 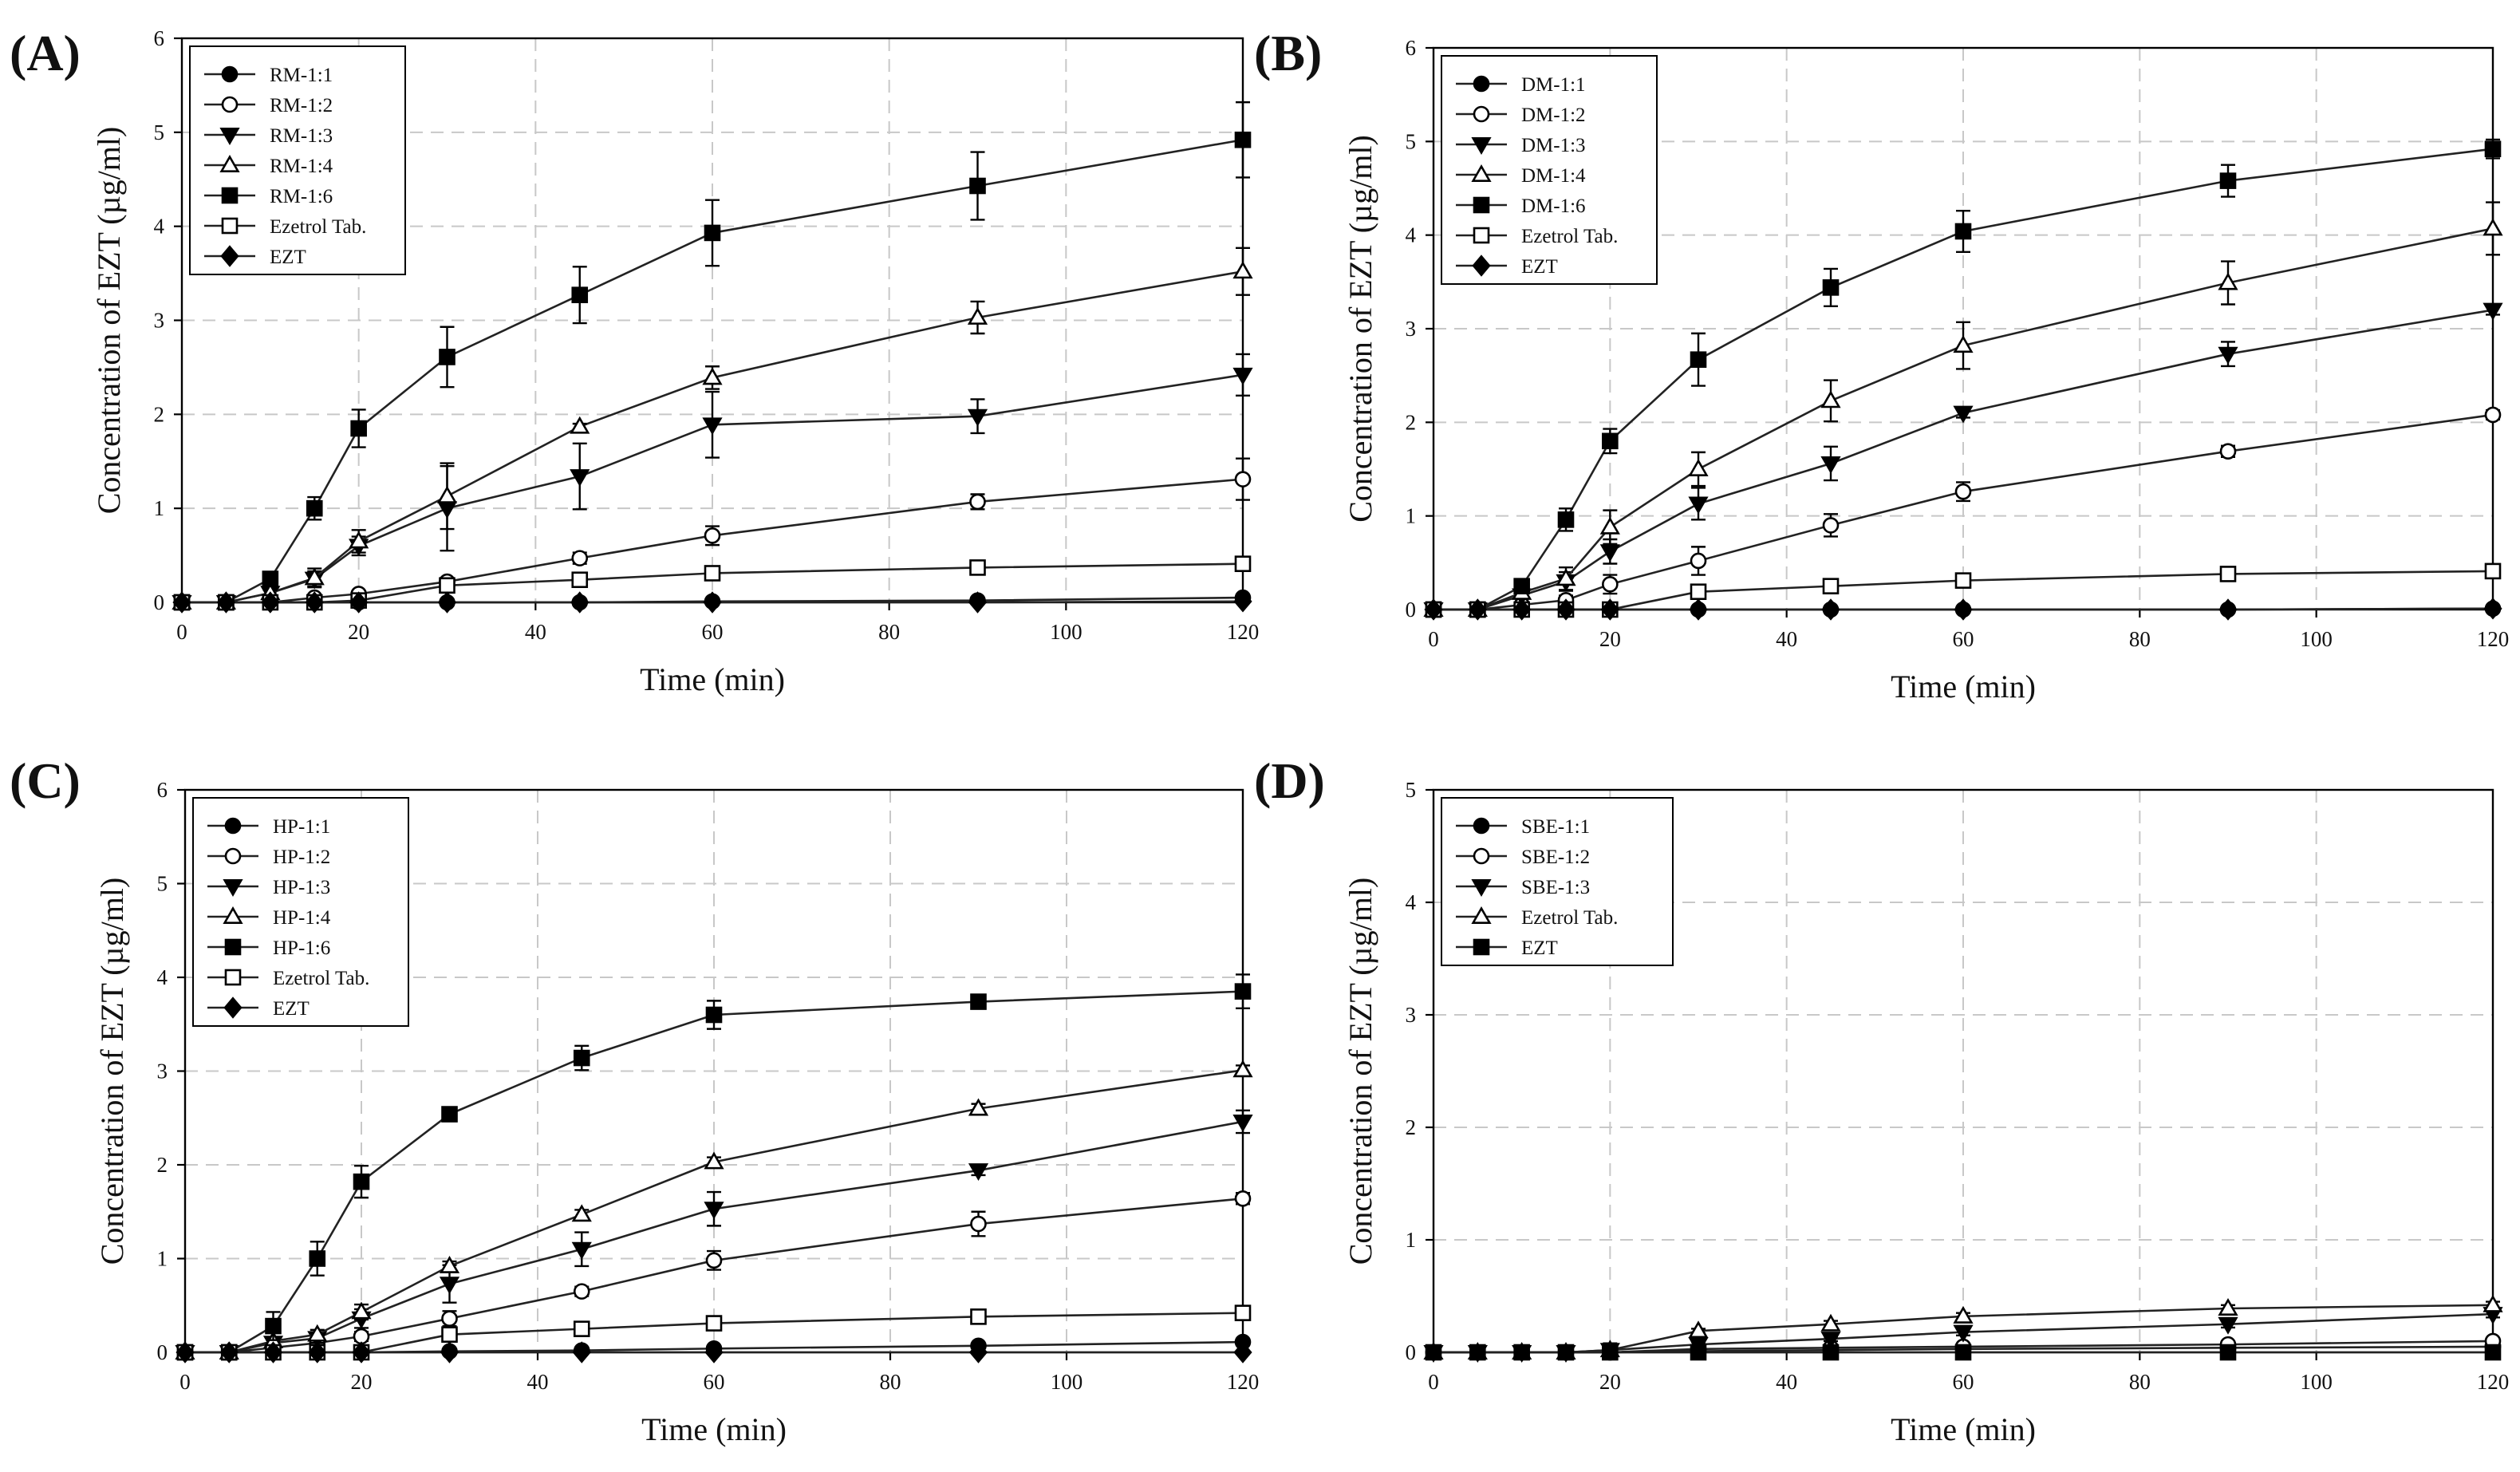 What do you see at coordinates (301, 827) in the screenshot?
I see `legend-label: HP-1:1` at bounding box center [301, 827].